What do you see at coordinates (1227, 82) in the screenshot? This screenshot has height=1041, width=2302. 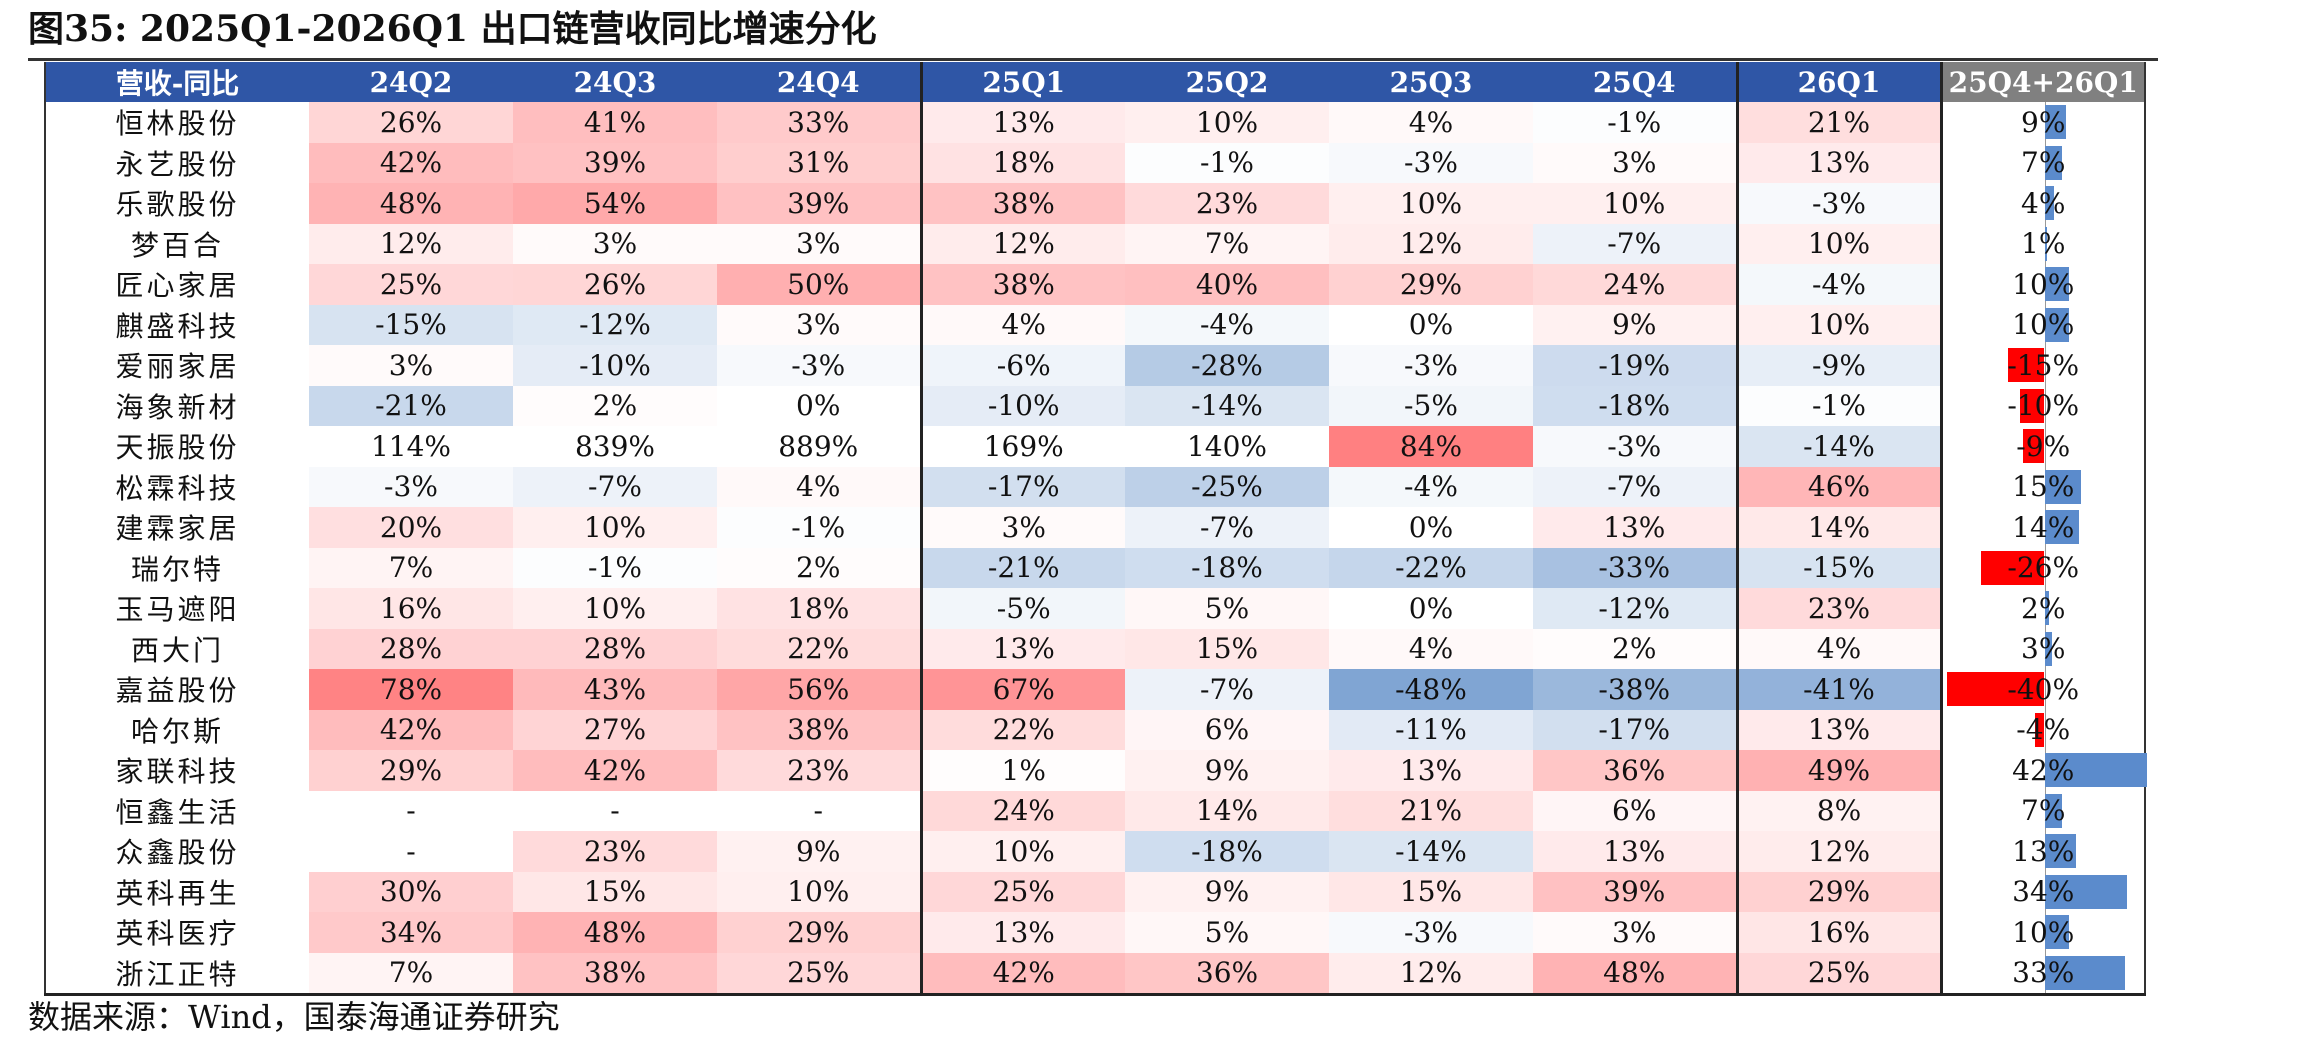 I see `header-25q2: 25Q2` at bounding box center [1227, 82].